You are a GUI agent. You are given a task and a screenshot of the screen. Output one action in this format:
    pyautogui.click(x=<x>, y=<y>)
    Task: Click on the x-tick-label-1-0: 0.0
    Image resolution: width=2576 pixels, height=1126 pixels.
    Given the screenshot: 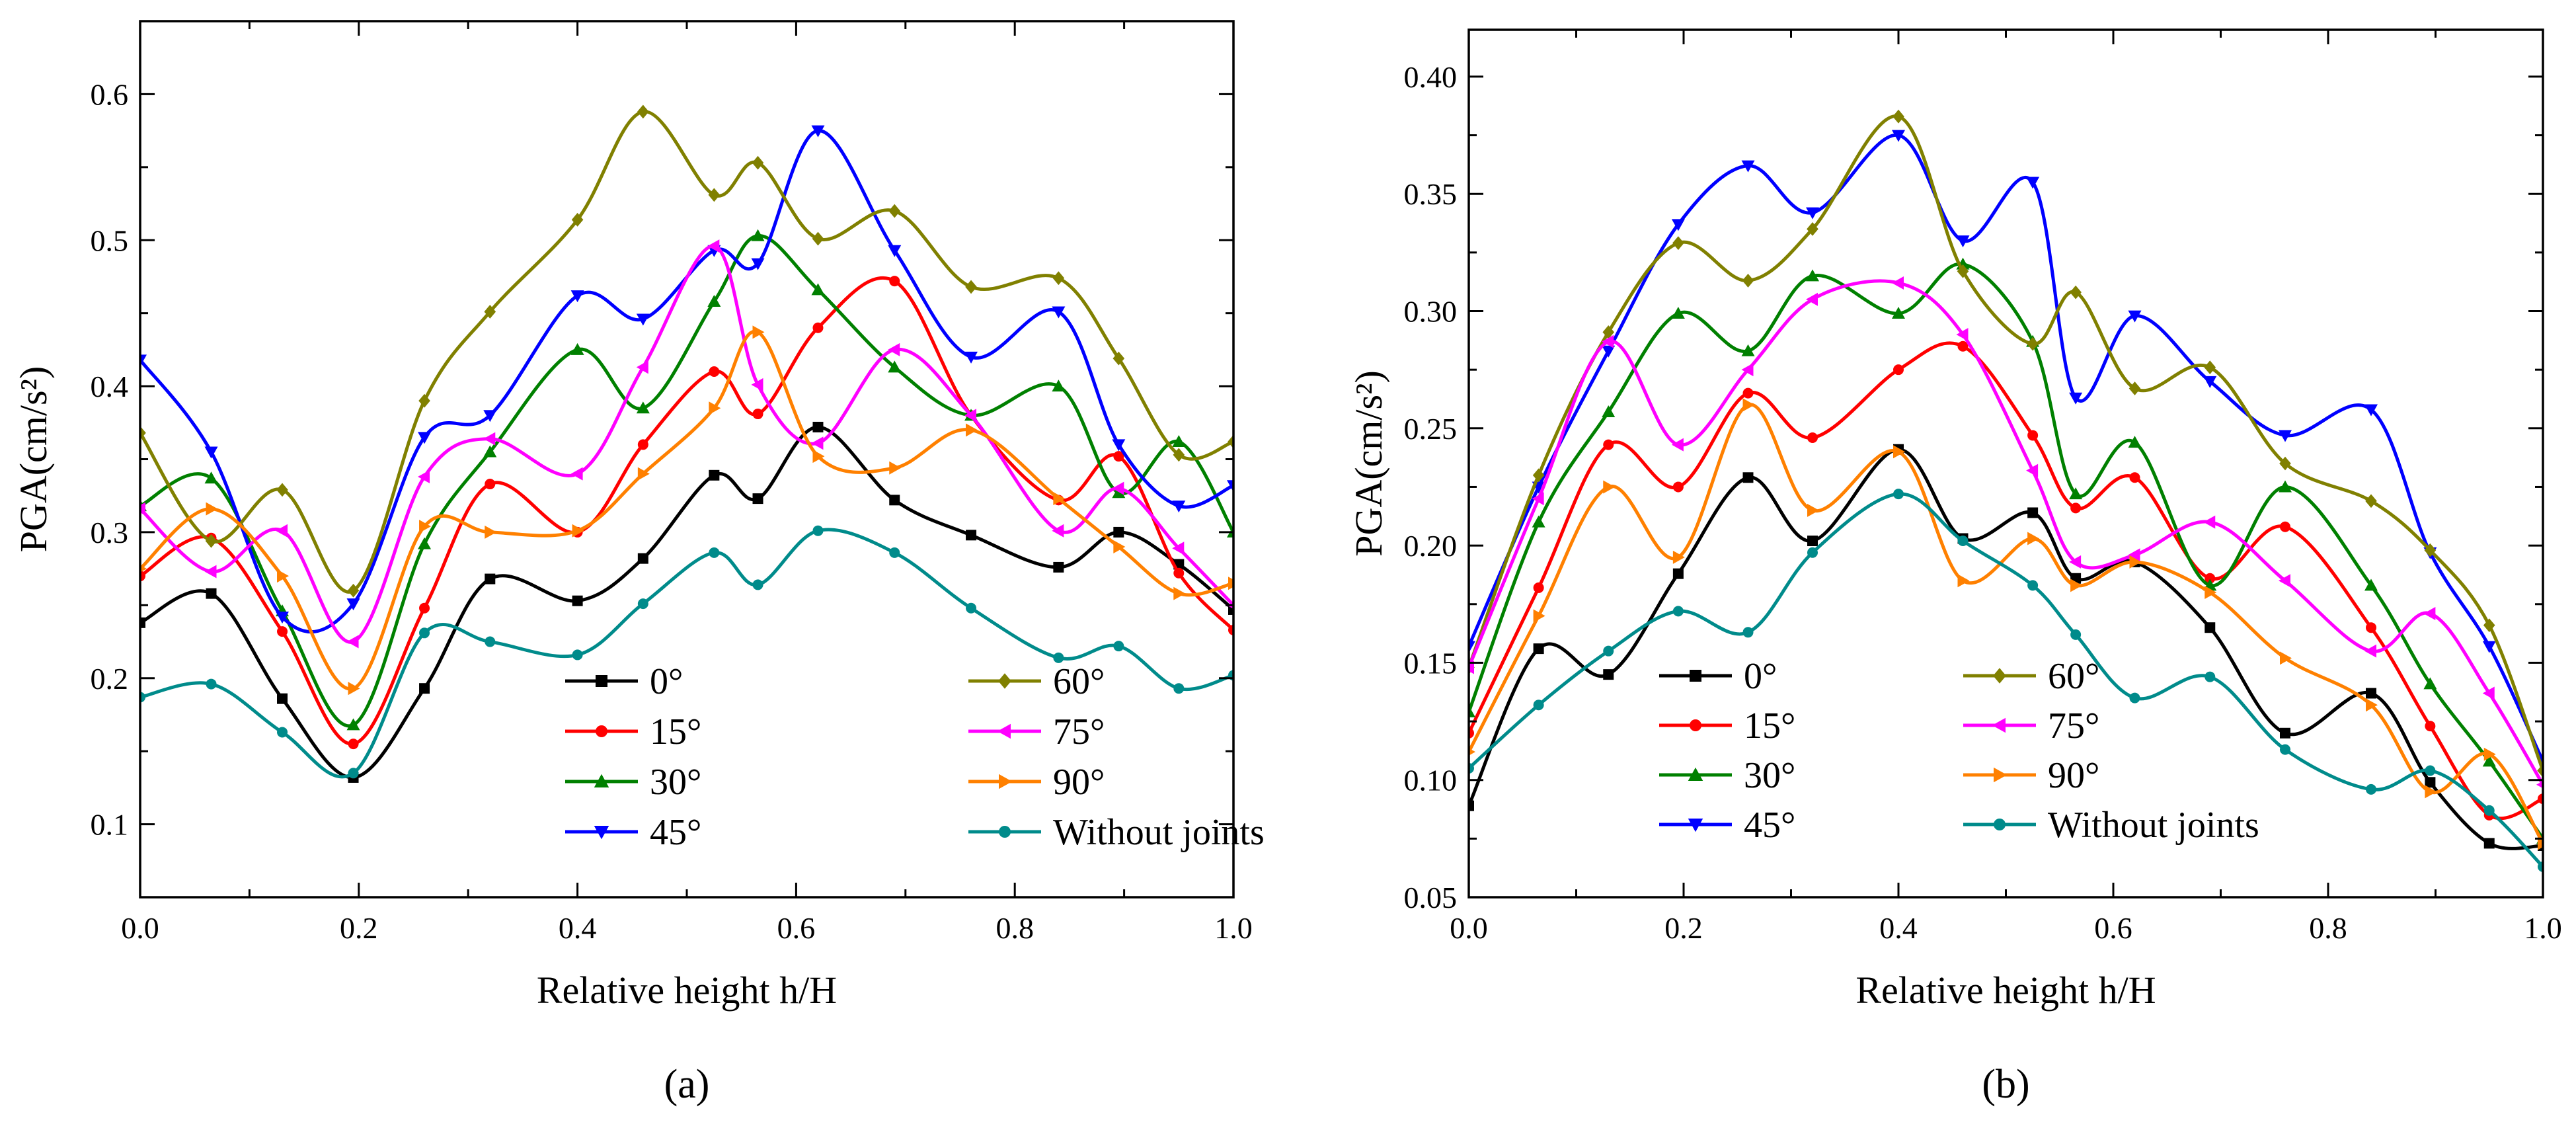 What is the action you would take?
    pyautogui.click(x=1469, y=928)
    